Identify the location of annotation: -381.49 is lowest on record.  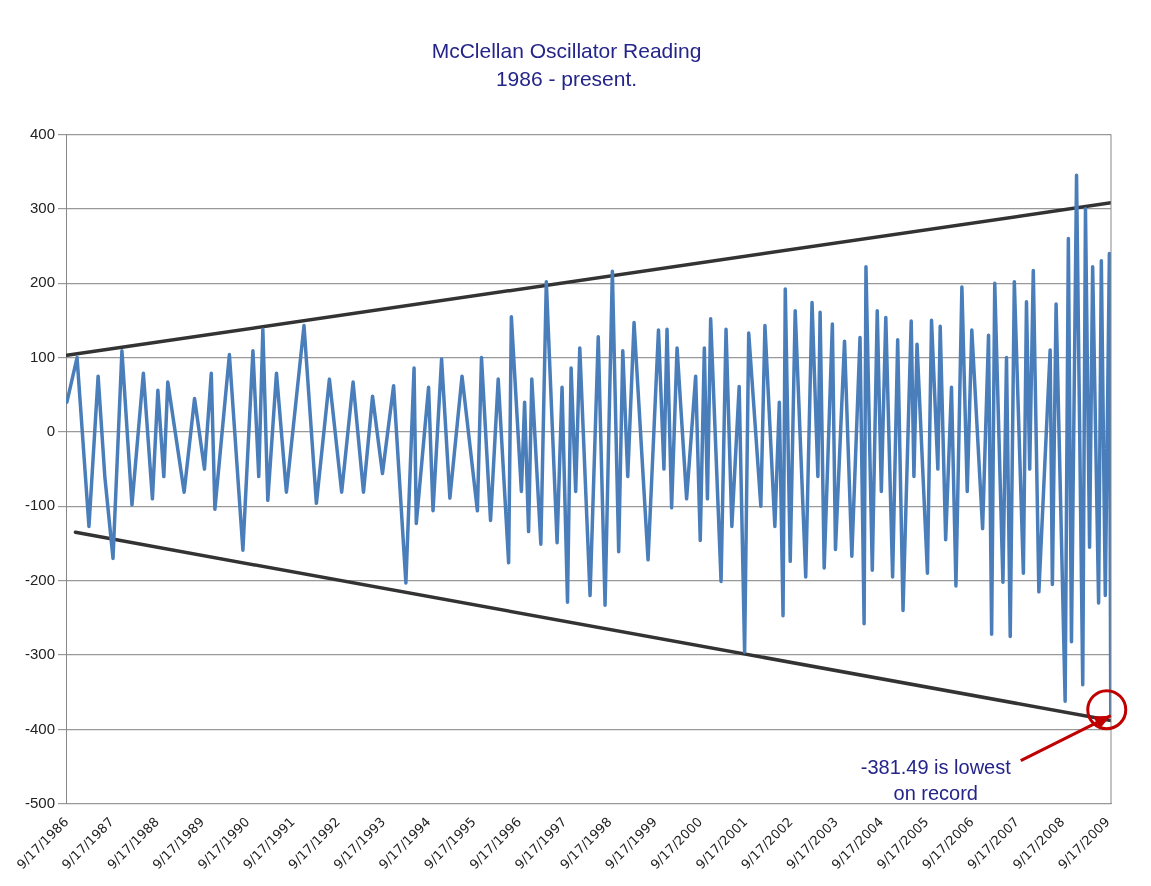
(936, 780).